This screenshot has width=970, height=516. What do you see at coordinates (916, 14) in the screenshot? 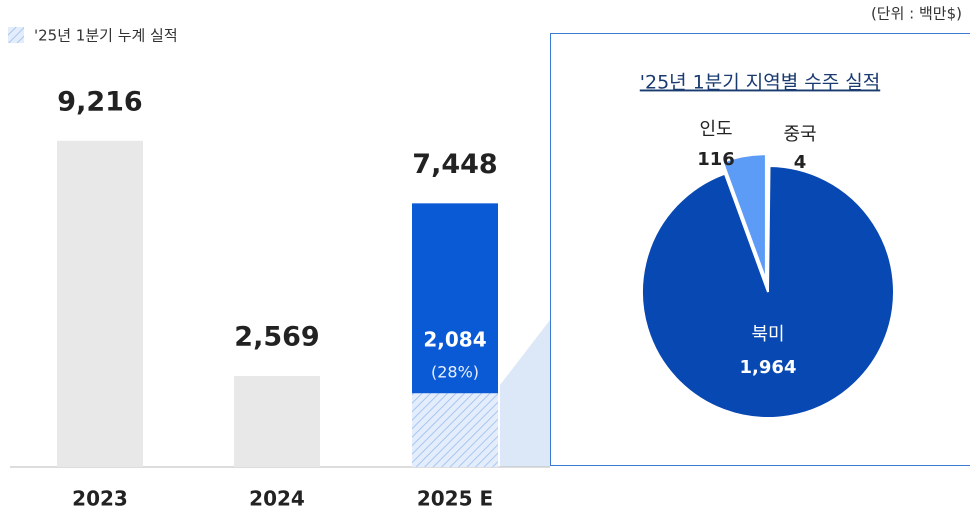
I see `unit-note: (단위 : 백만$)` at bounding box center [916, 14].